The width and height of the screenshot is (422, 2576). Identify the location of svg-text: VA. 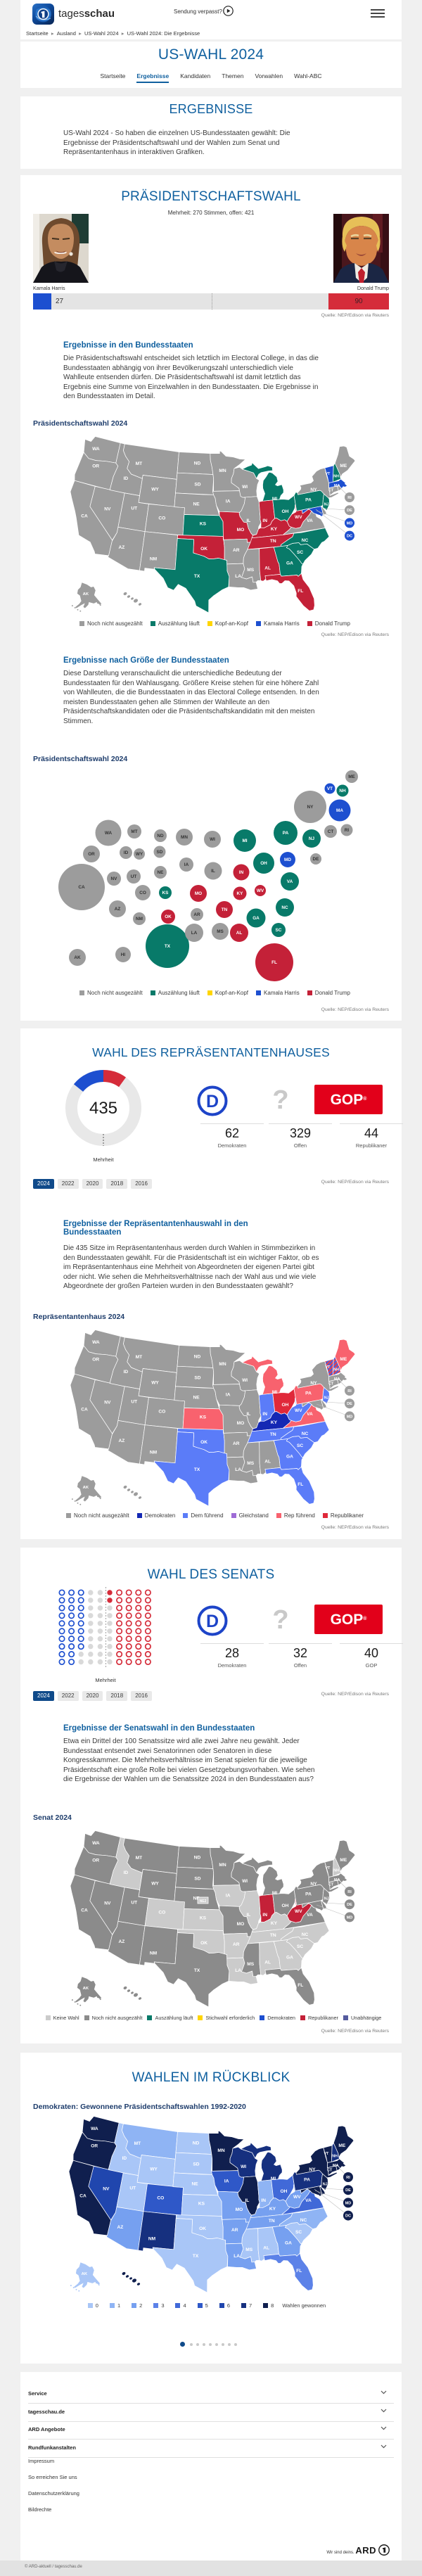
(308, 2200).